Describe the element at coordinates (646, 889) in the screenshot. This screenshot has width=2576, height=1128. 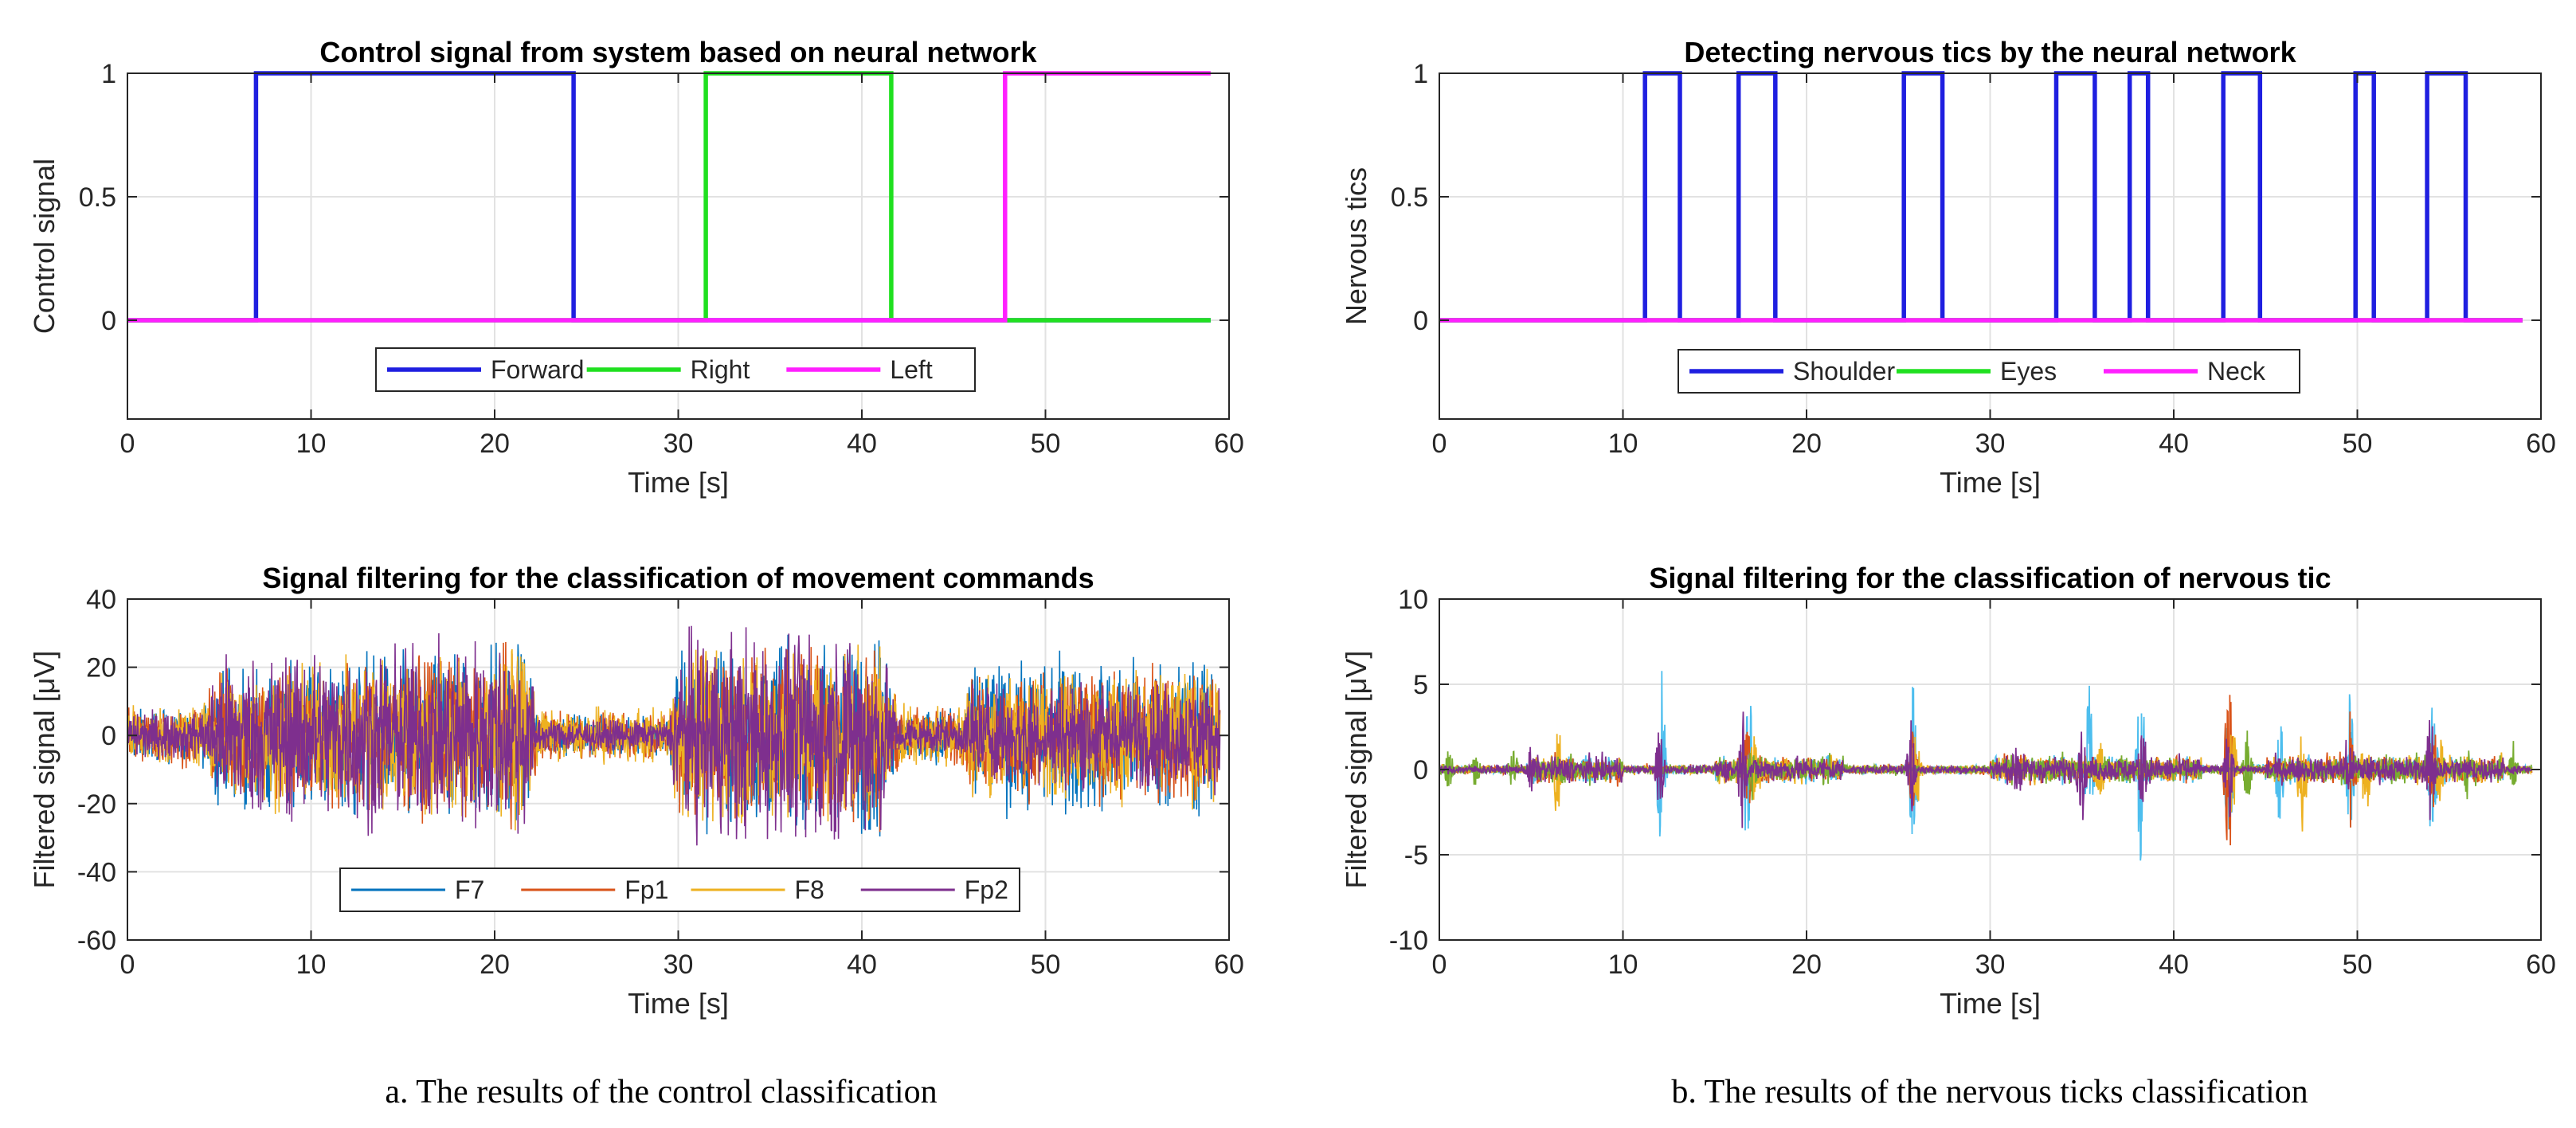
I see `legend-label-fp1: Fp1` at that location.